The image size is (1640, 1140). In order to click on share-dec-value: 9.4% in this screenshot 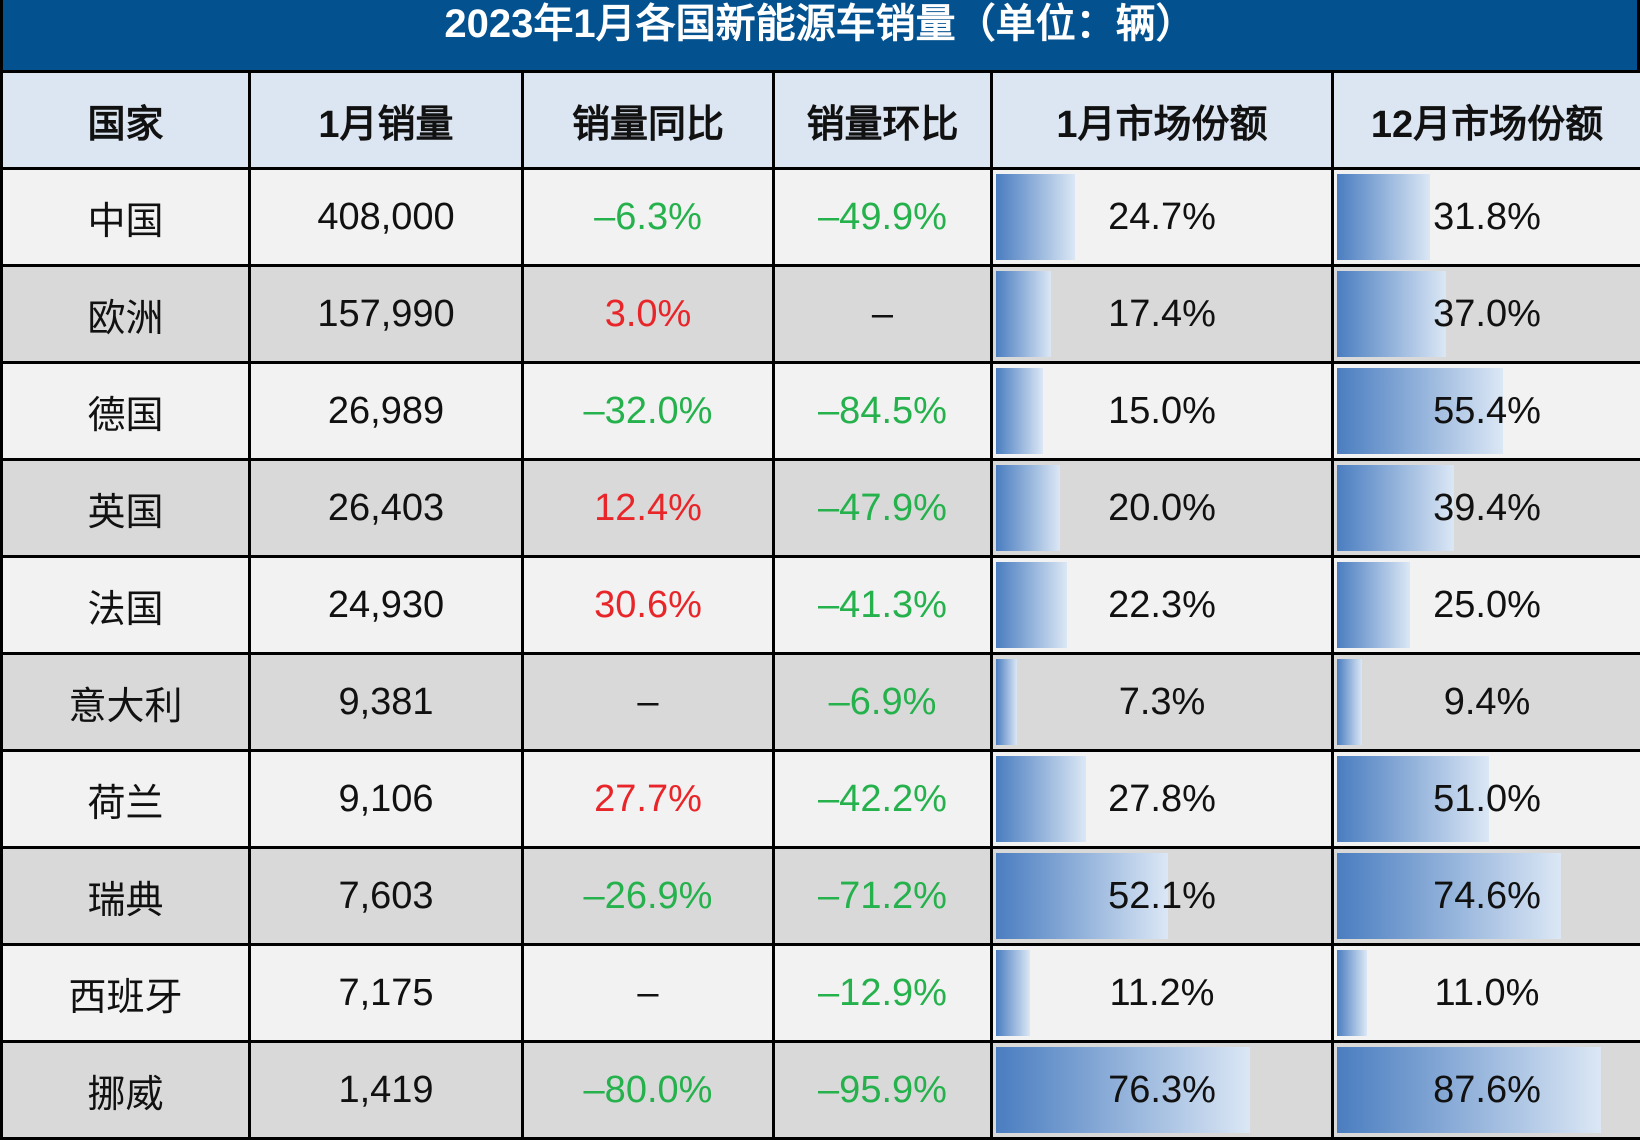, I will do `click(1487, 702)`.